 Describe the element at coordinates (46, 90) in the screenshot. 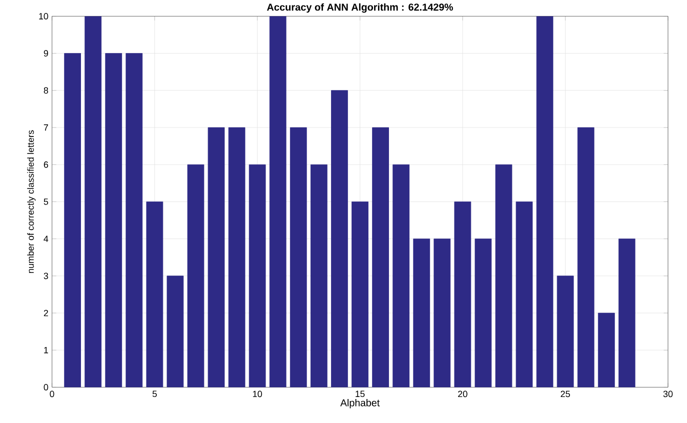

I see `y-tick-label: 8` at that location.